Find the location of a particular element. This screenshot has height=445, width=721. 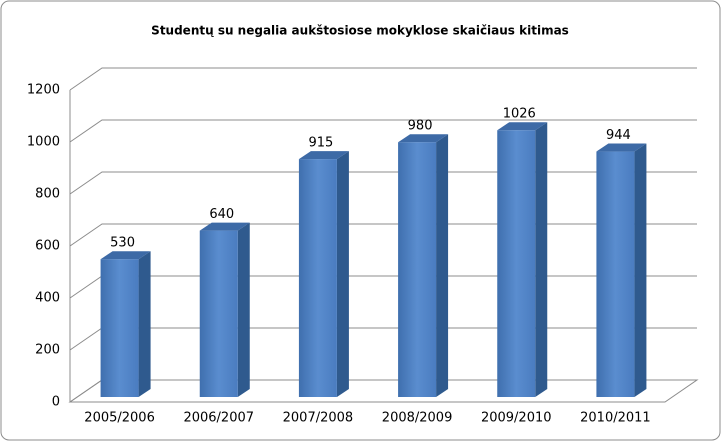

data-label: 944 is located at coordinates (618, 135).